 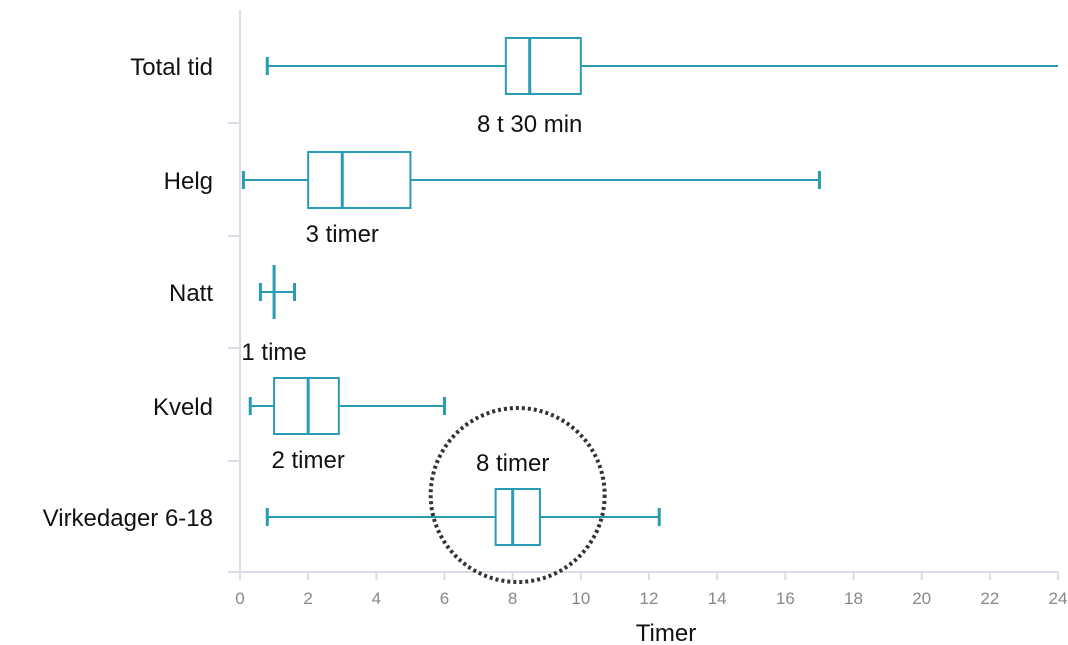 I want to click on boxplot-total-tid, so click(x=661, y=66).